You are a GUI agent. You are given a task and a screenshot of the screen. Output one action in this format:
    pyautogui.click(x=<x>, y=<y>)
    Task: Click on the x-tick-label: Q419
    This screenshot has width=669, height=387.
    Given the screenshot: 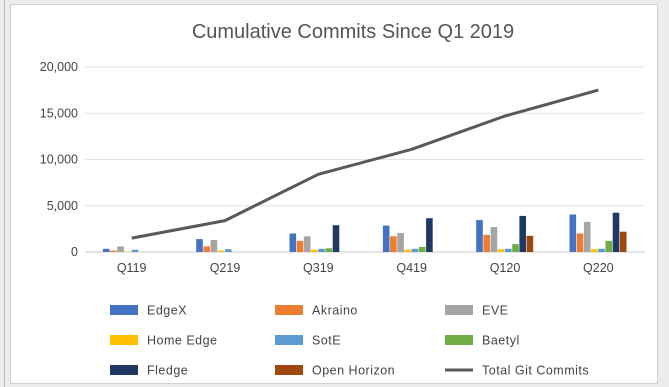 What is the action you would take?
    pyautogui.click(x=411, y=268)
    